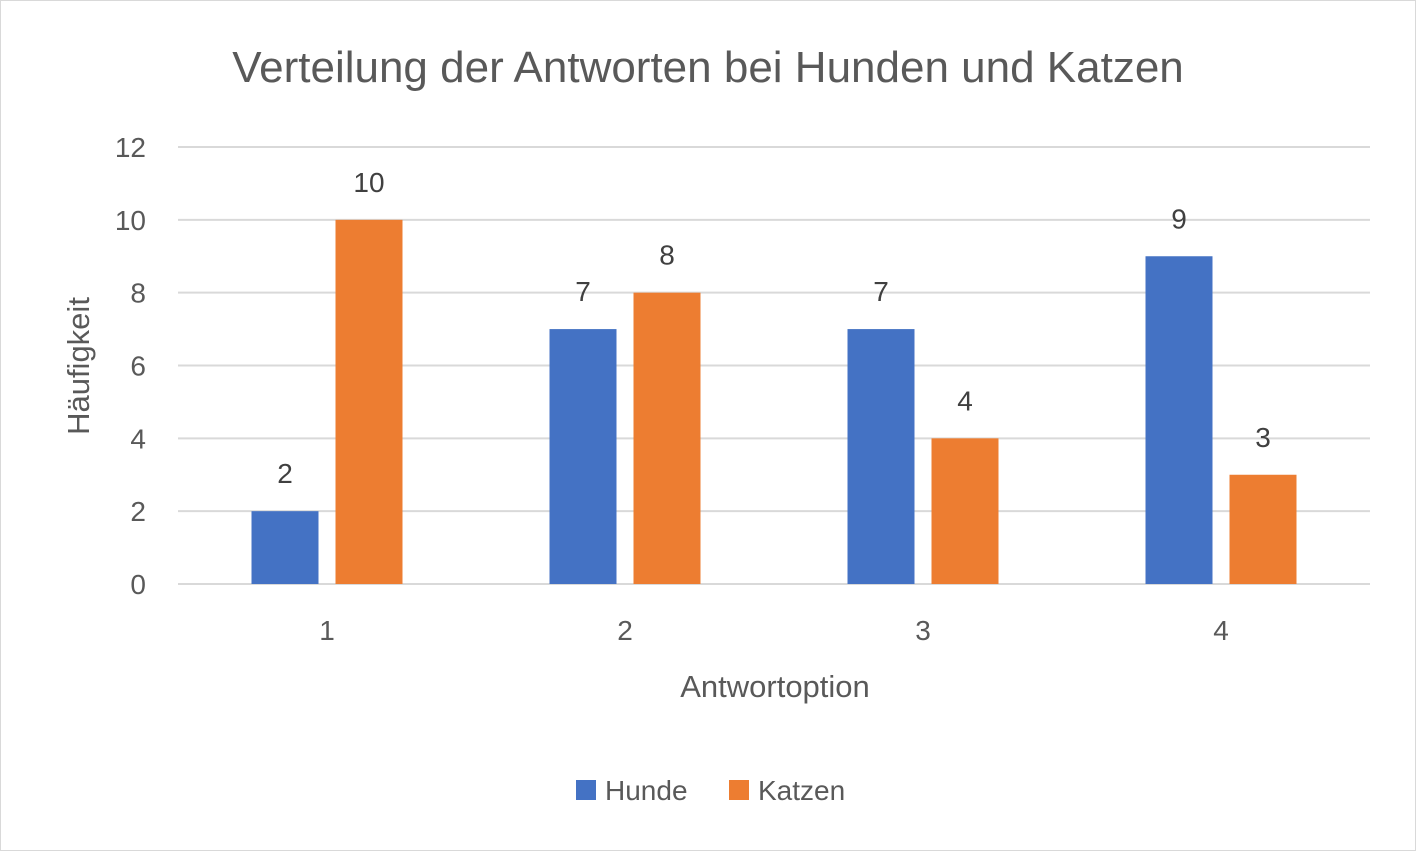 This screenshot has width=1416, height=851. What do you see at coordinates (923, 630) in the screenshot?
I see `x-tick-label: 3` at bounding box center [923, 630].